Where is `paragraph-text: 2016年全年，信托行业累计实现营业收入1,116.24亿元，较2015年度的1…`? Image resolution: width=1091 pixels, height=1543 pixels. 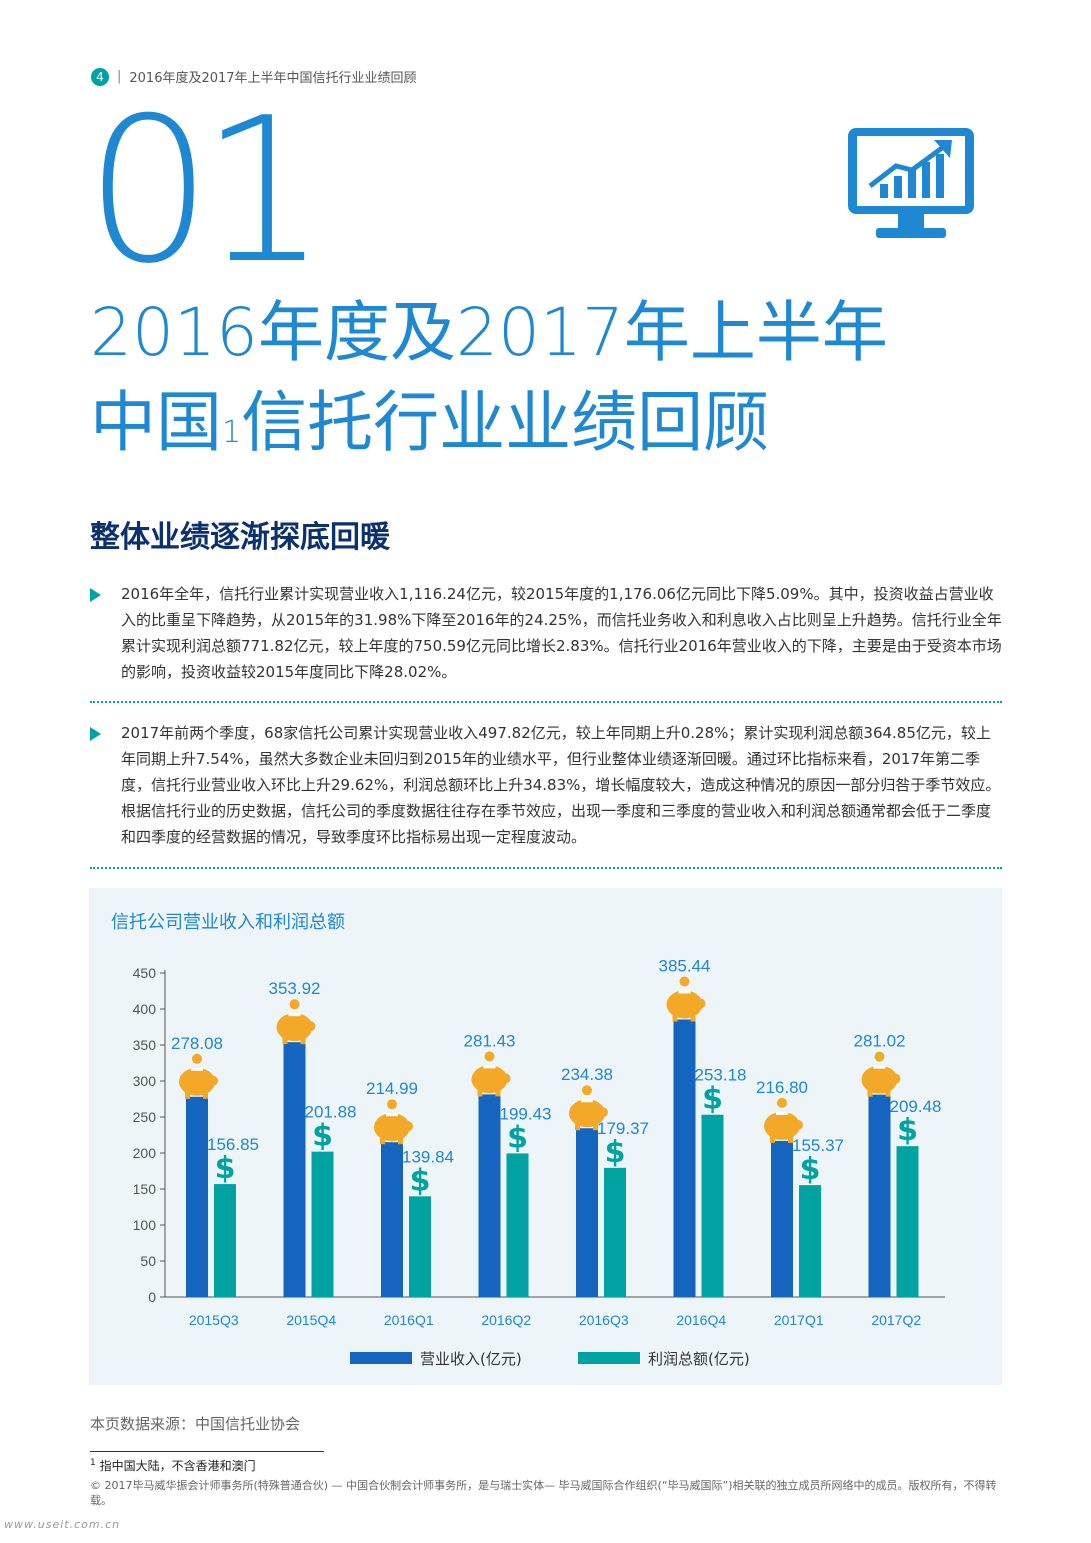
paragraph-text: 2016年全年，信托行业累计实现营业收入1,116.24亿元，较2015年度的1… is located at coordinates (561, 633).